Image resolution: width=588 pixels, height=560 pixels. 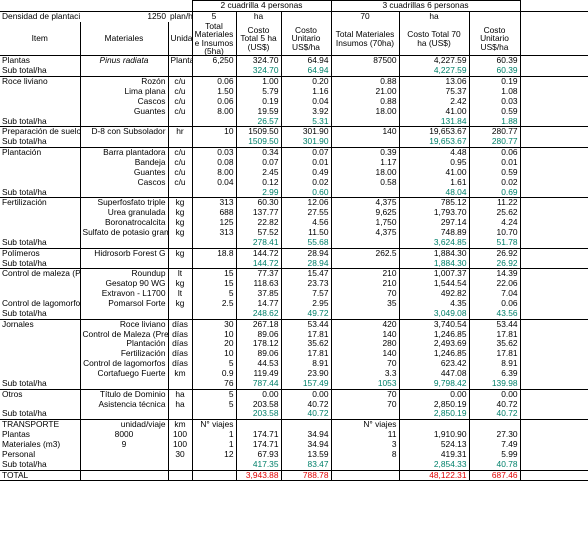 I want to click on cell: 1,246.85, so click(x=434, y=334).